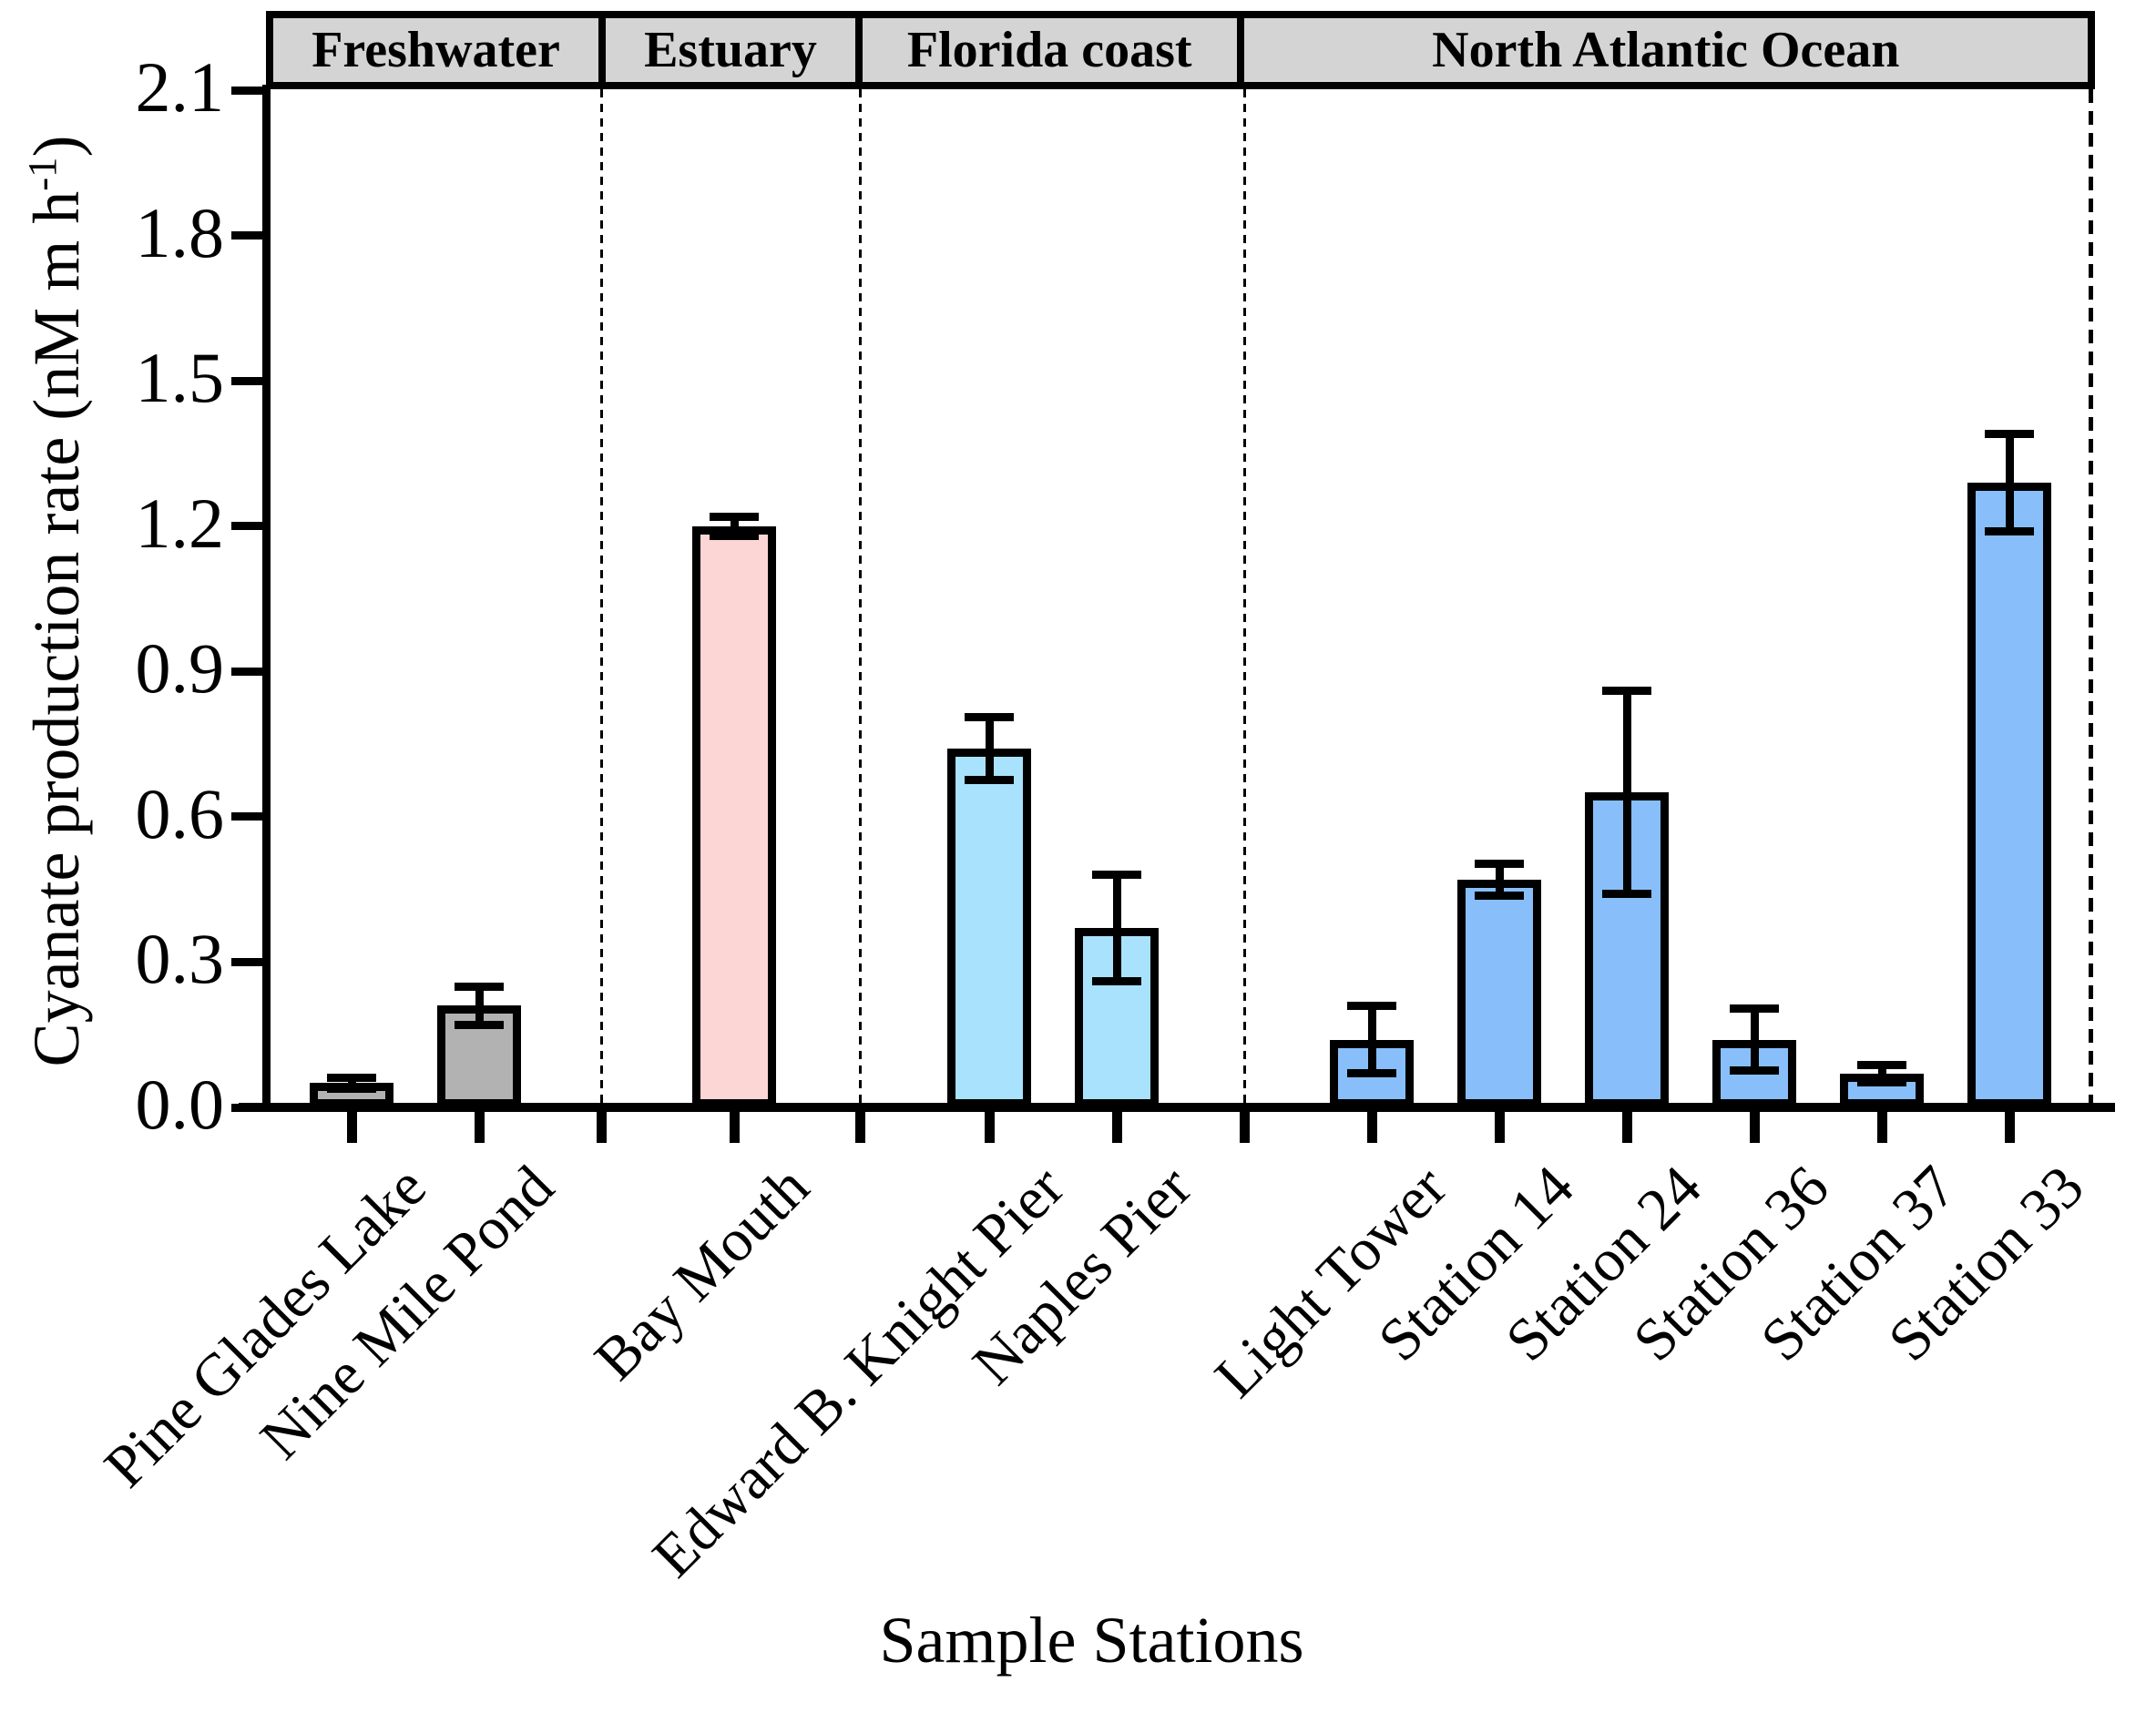  What do you see at coordinates (266, 598) in the screenshot?
I see `y-axis-line` at bounding box center [266, 598].